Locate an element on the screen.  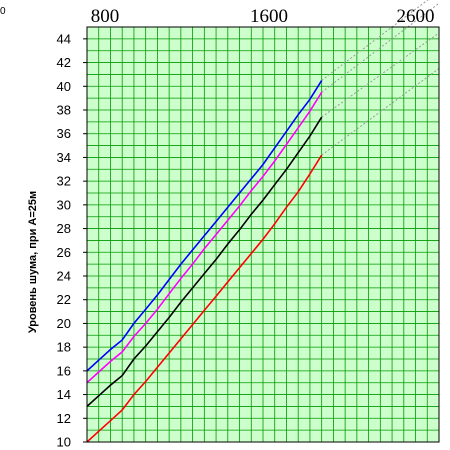
x-tick-labels: 800 1600 2600 is located at coordinates (263, 16).